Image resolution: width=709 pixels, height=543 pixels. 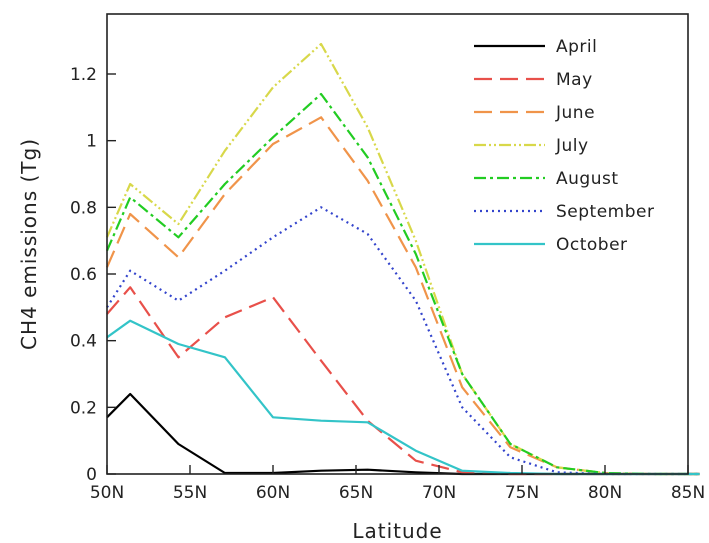 I want to click on x-tick-label: 65N, so click(x=356, y=493).